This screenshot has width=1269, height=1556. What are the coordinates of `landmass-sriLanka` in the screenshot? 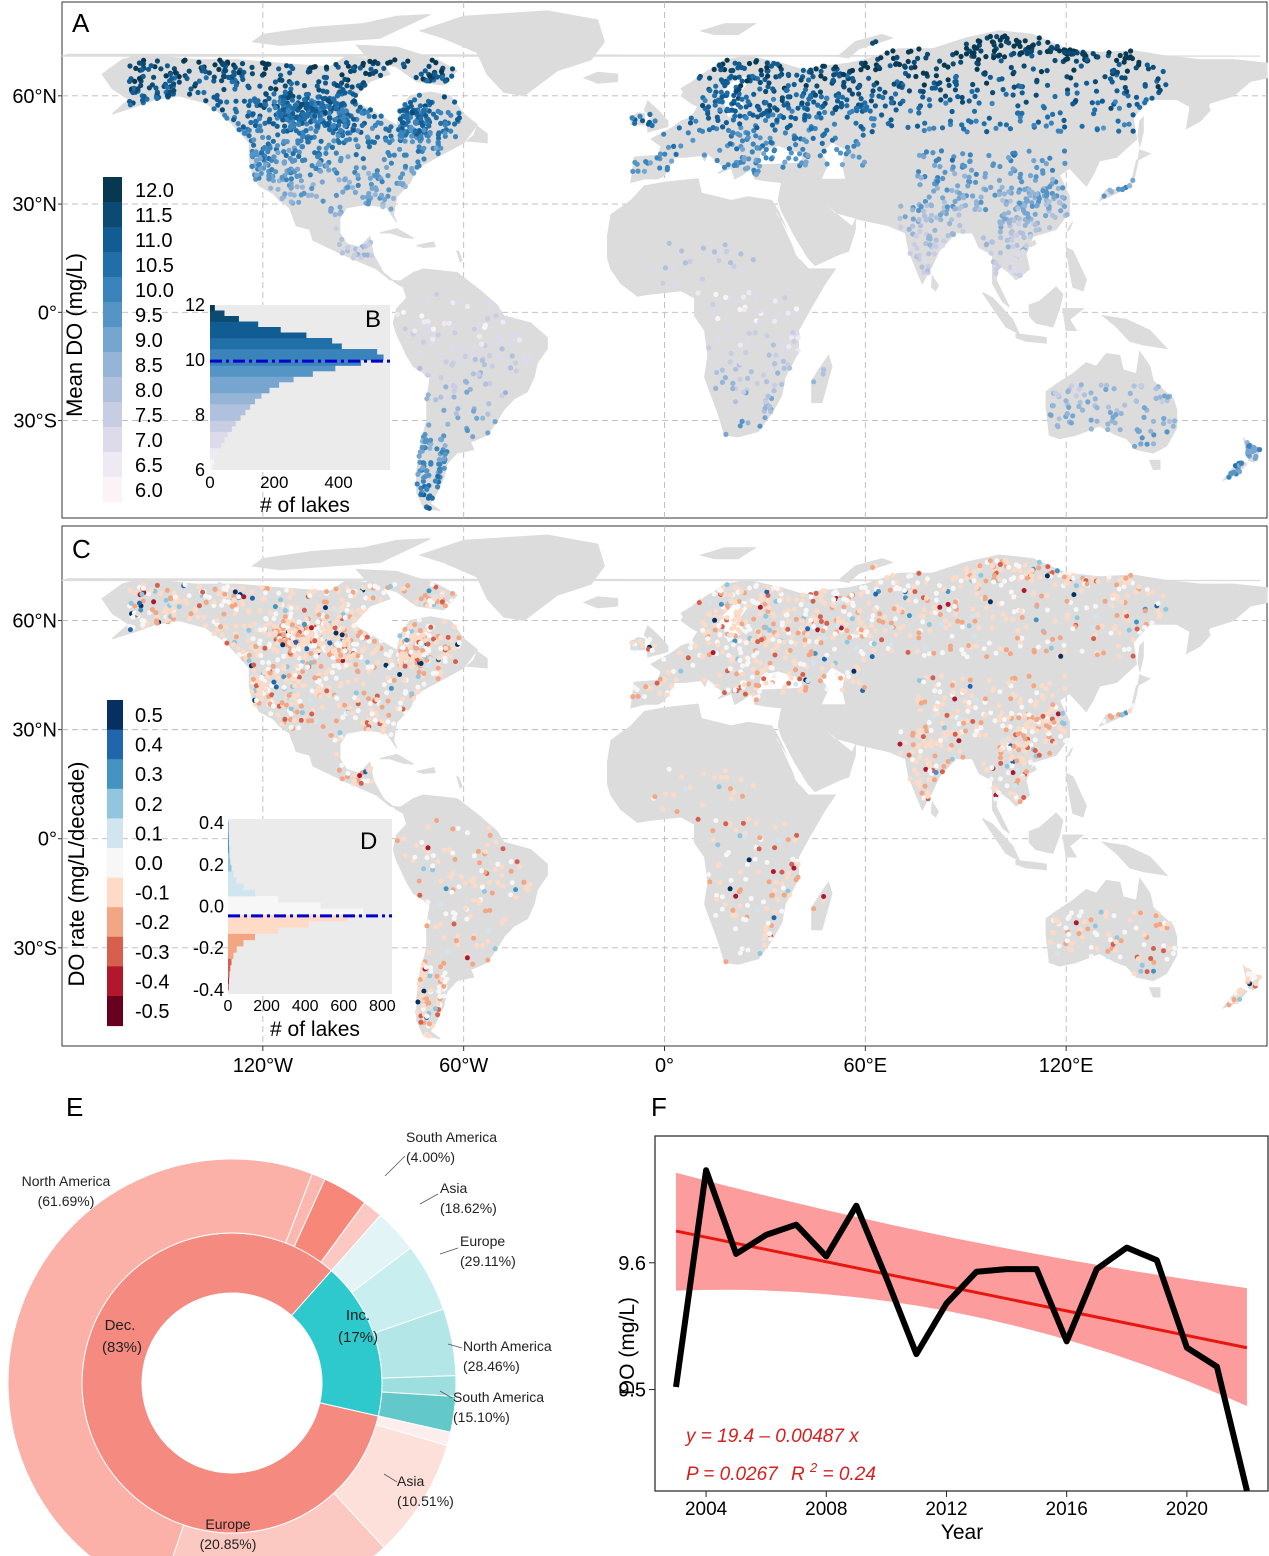 It's located at (934, 283).